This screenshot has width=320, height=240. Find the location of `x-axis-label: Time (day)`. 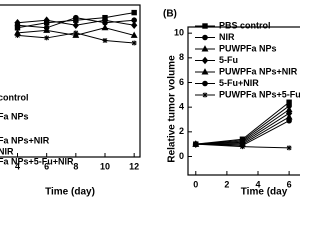

x-axis-label: Time (day) is located at coordinates (70, 192).